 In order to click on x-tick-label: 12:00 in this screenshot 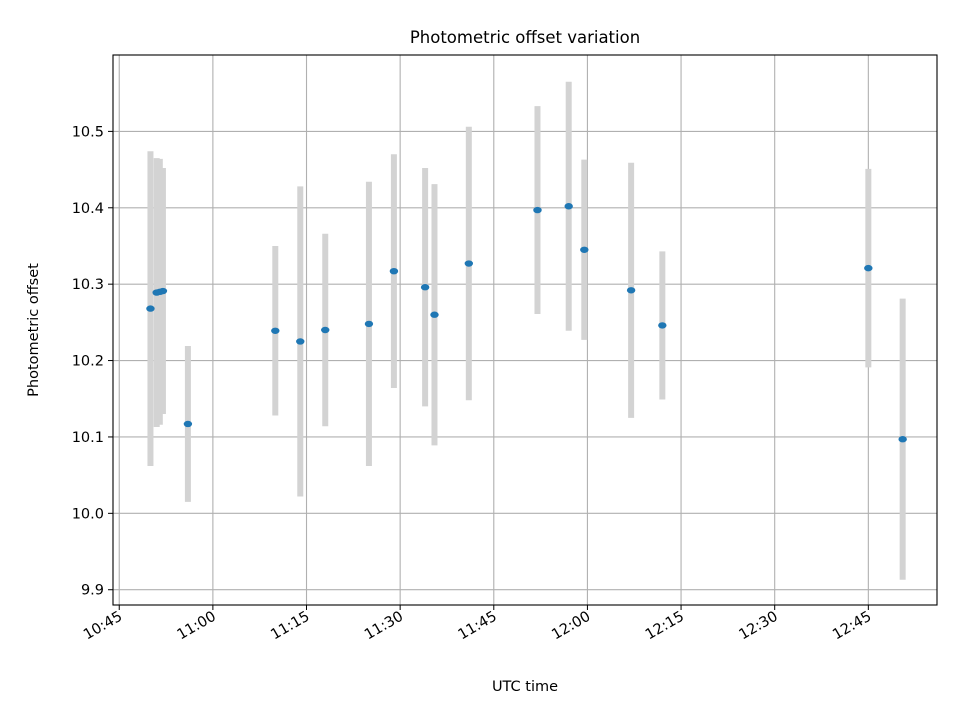, I will do `click(571, 626)`.